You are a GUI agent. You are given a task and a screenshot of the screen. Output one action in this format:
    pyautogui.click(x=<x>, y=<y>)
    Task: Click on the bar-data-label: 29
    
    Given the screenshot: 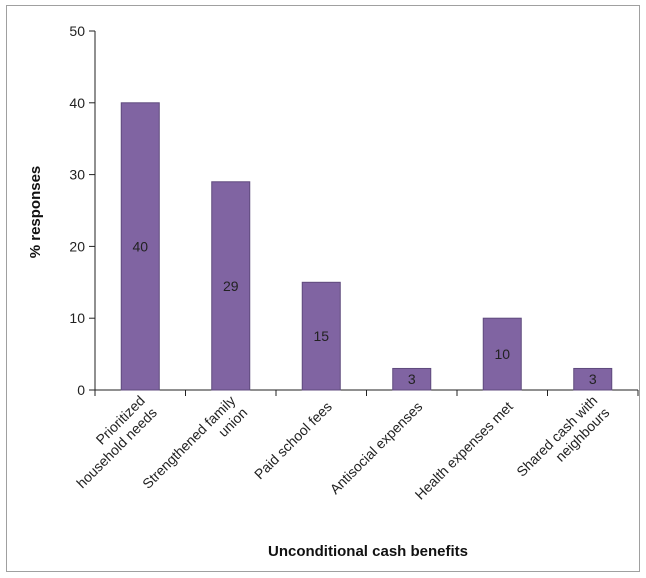 What is the action you would take?
    pyautogui.click(x=231, y=286)
    